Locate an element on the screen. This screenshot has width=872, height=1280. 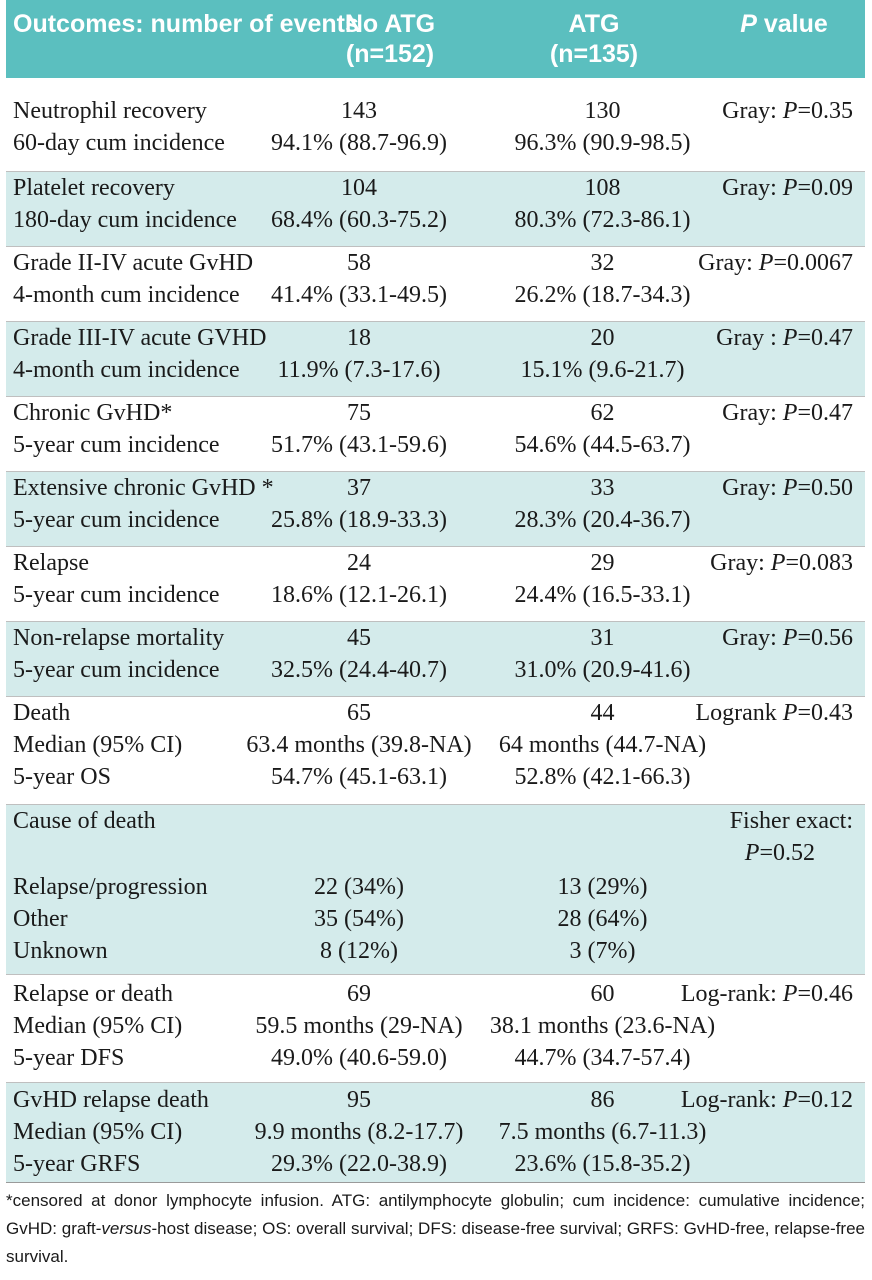
no-atg-events: 58 is located at coordinates (359, 263).